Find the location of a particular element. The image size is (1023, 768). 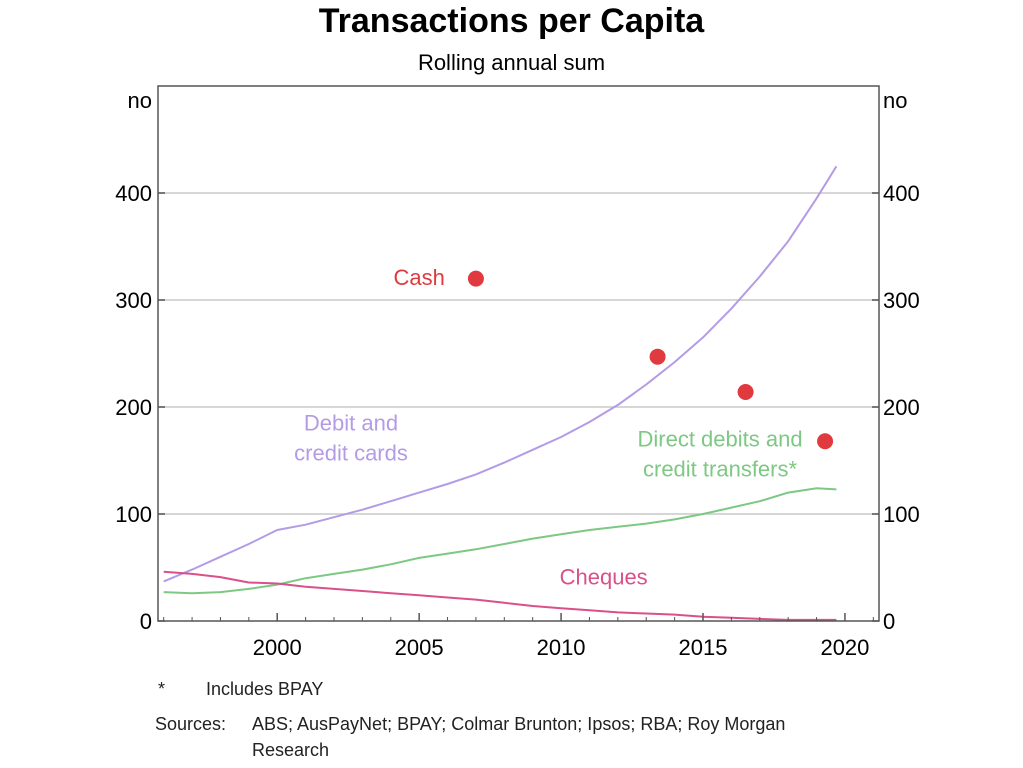

cheques-line is located at coordinates (500, 595).